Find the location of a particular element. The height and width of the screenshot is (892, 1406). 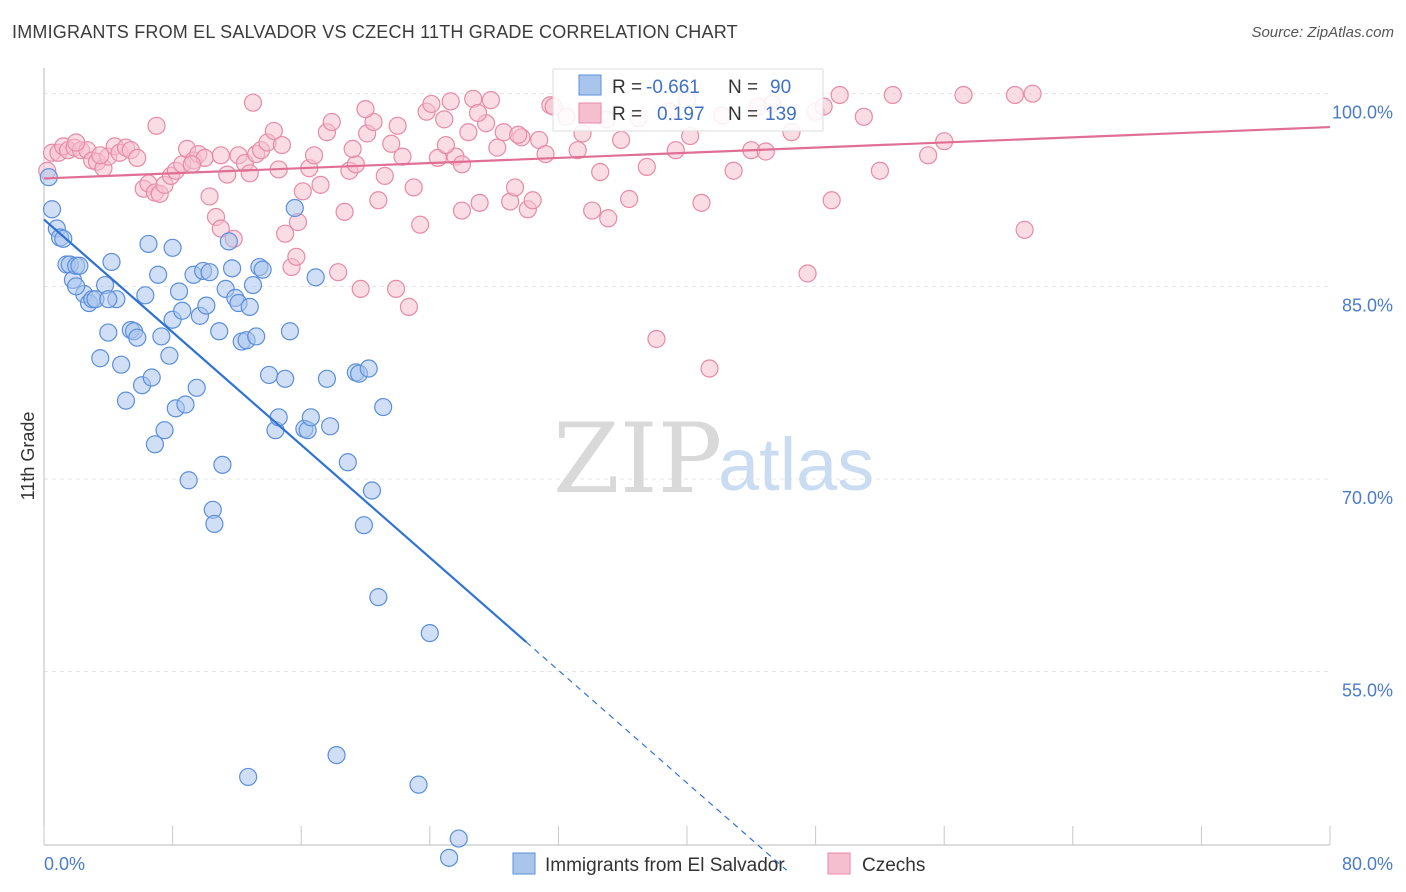

y-tick-label-2: 70.0% is located at coordinates (1367, 498).